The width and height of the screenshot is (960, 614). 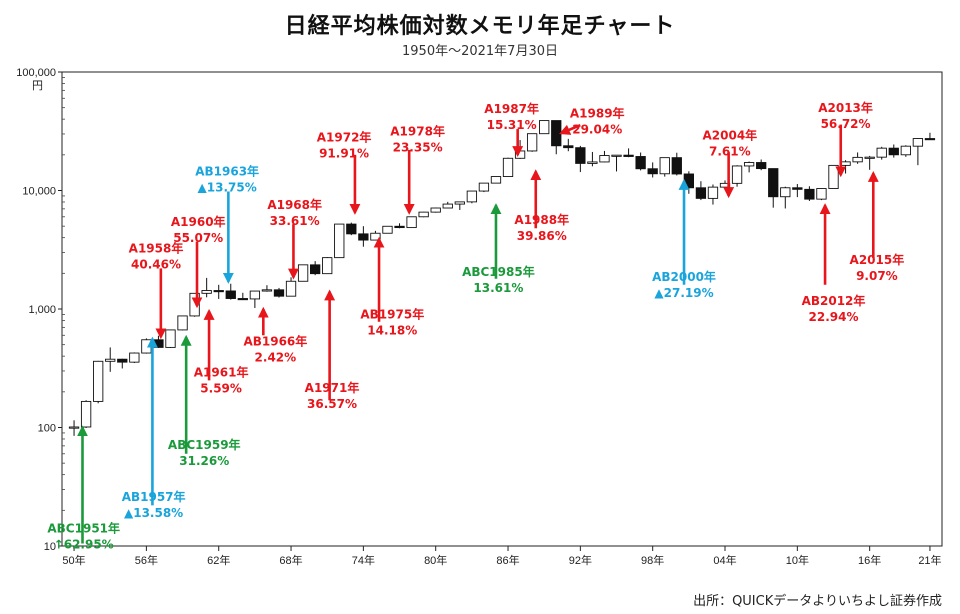 What do you see at coordinates (498, 271) in the screenshot?
I see `annotation-label-line: ABC1985年` at bounding box center [498, 271].